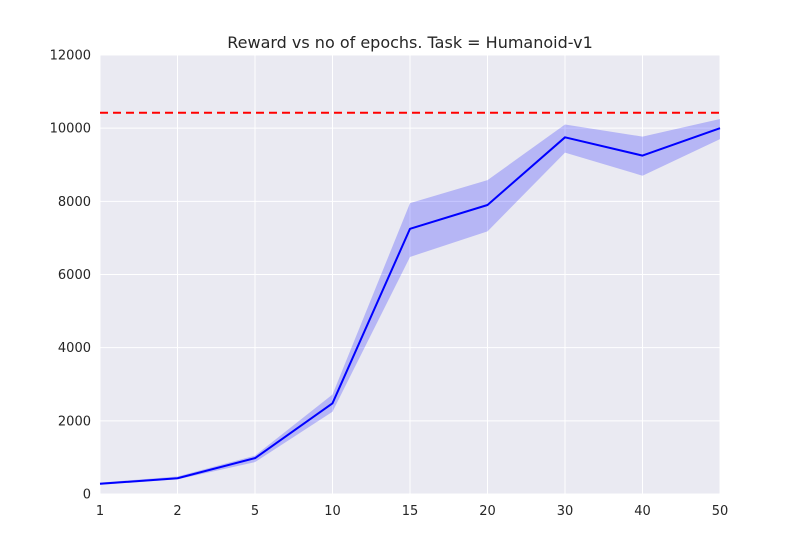 The height and width of the screenshot is (550, 800). I want to click on x-tick-label: 2, so click(177, 511).